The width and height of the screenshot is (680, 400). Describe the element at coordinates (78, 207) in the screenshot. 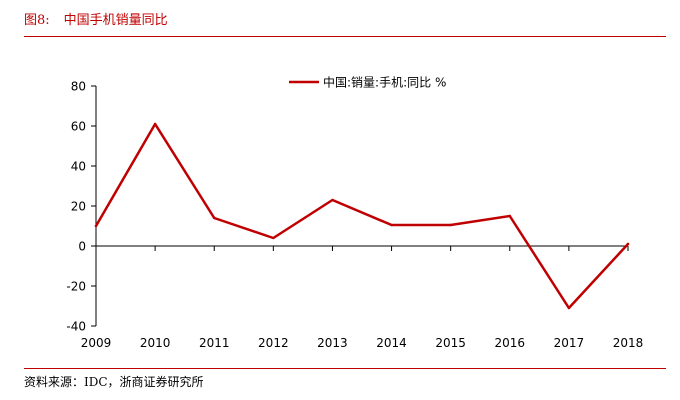

I see `y-tick-label: 20` at that location.